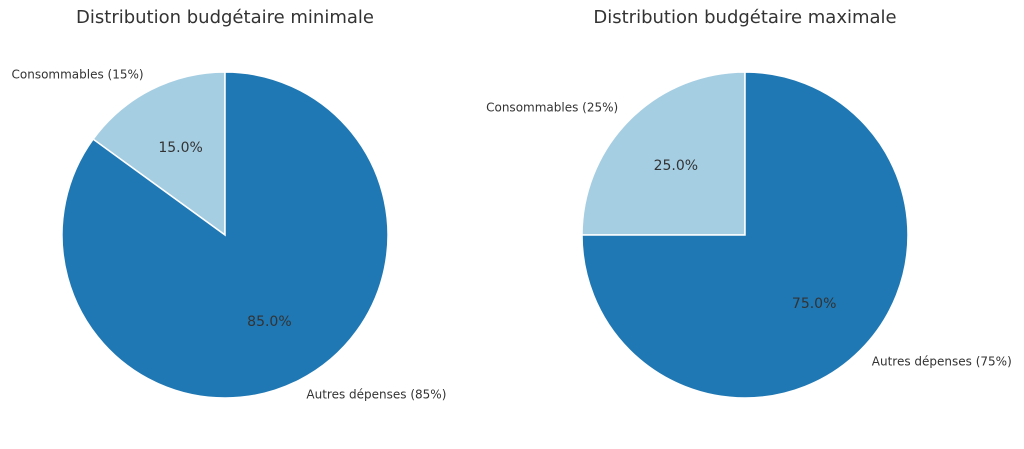 This screenshot has width=1024, height=449. What do you see at coordinates (676, 166) in the screenshot?
I see `percent-label: 25.0%` at bounding box center [676, 166].